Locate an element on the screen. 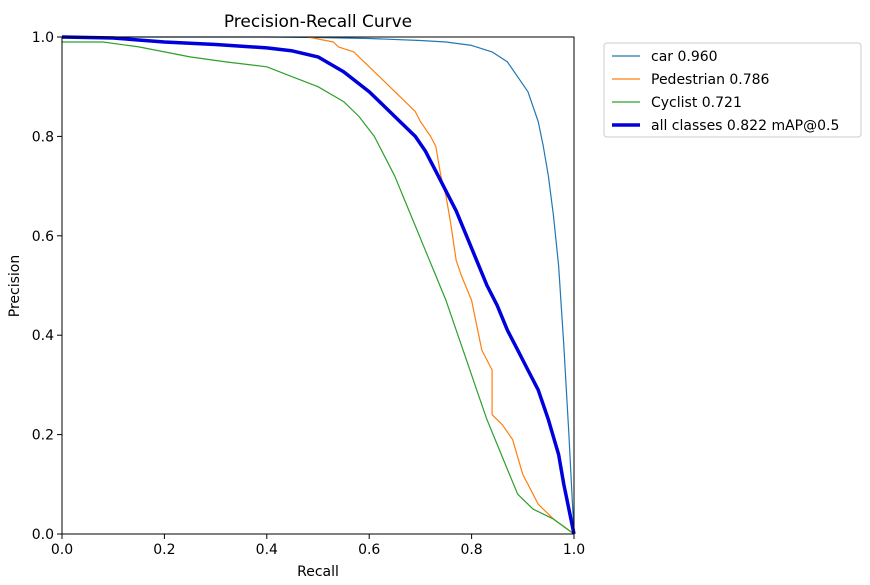 The width and height of the screenshot is (870, 585). x-axis-label: Recall is located at coordinates (318, 572).